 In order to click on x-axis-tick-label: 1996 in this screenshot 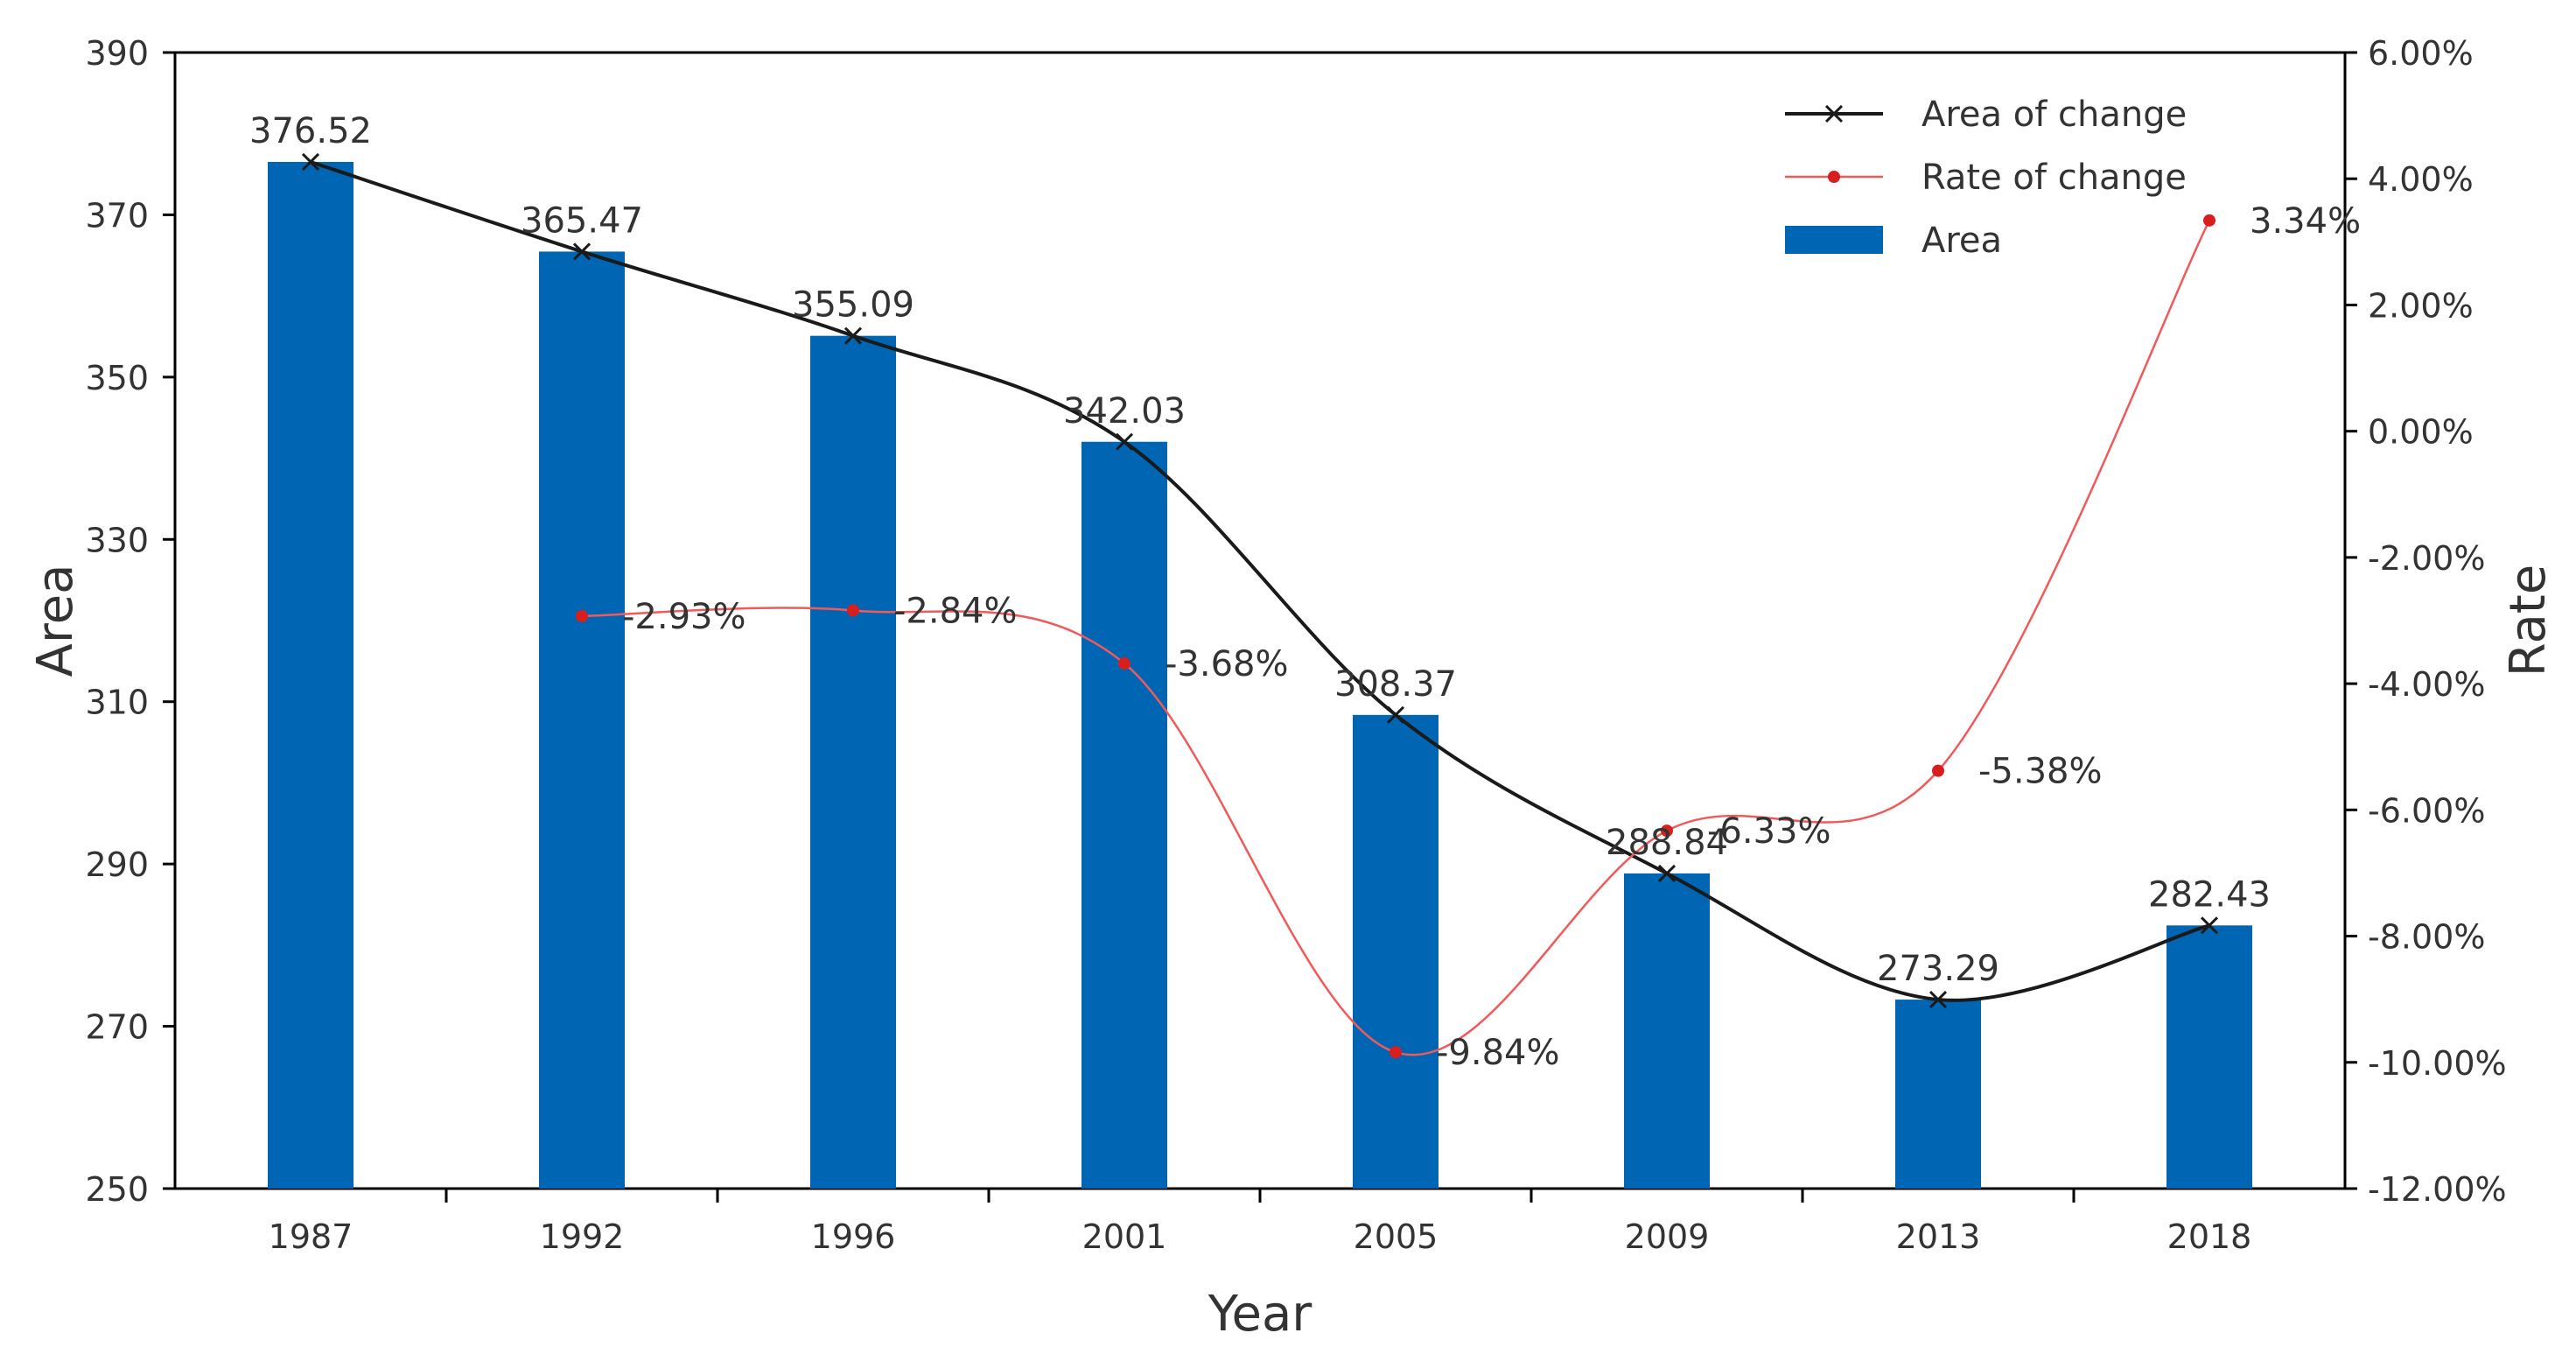, I will do `click(853, 1236)`.